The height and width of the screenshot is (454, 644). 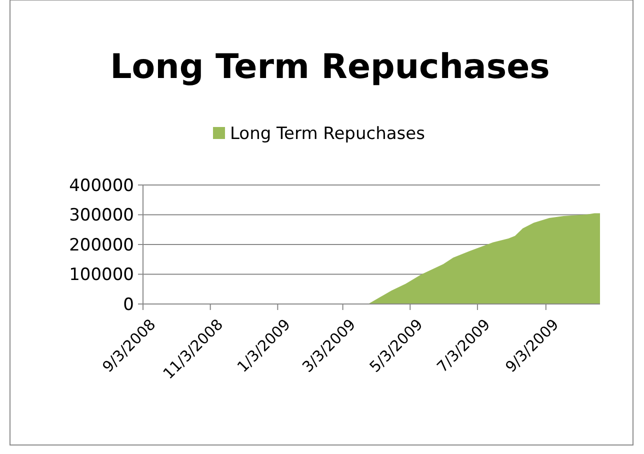 I want to click on y-tick-label: 200000, so click(x=101, y=245).